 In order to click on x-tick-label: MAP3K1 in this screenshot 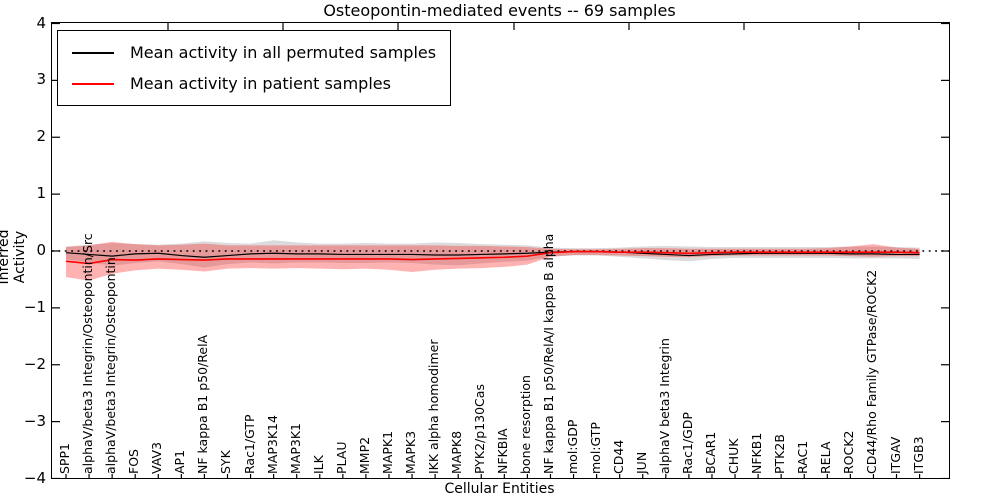, I will do `click(295, 448)`.